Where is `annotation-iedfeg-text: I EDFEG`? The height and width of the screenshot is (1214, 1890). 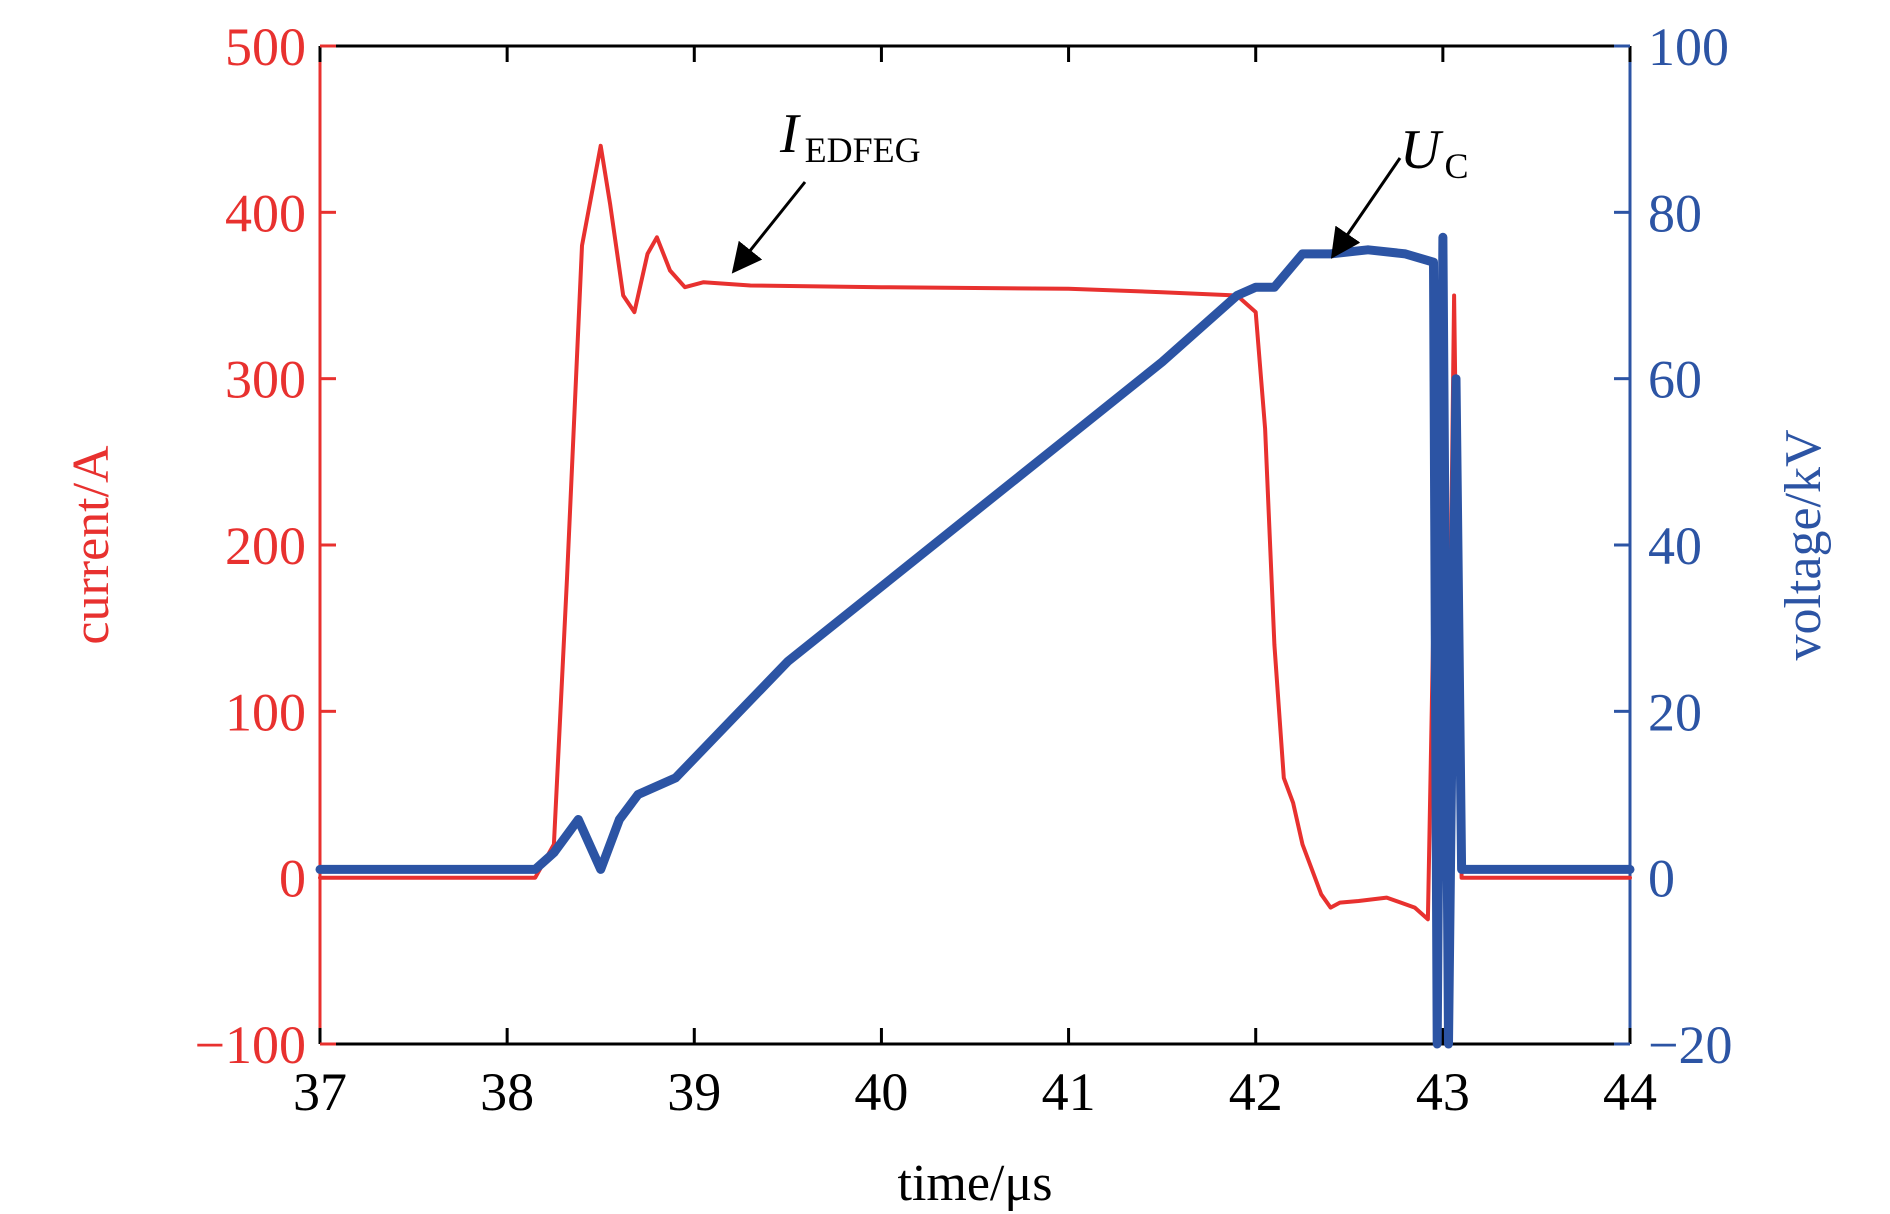
annotation-iedfeg-text: I EDFEG is located at coordinates (850, 136).